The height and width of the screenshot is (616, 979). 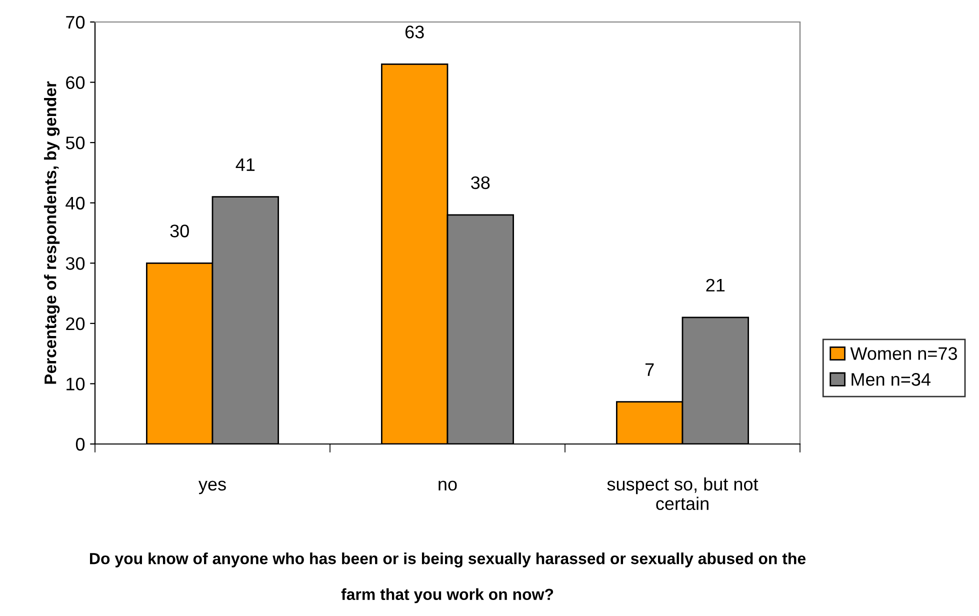 I want to click on x-tick-label: suspect so, but not certain, so click(x=682, y=493).